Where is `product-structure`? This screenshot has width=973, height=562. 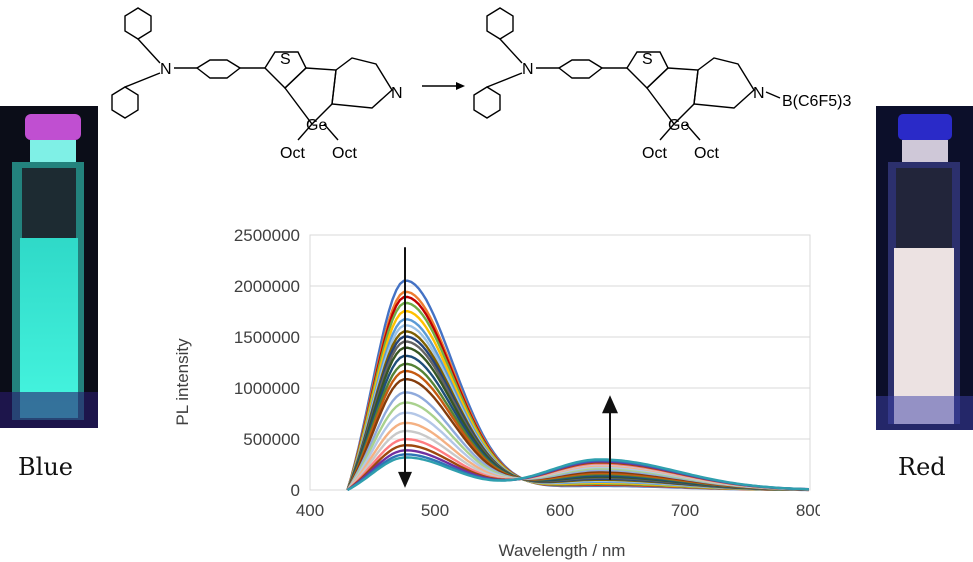 product-structure is located at coordinates (614, 74).